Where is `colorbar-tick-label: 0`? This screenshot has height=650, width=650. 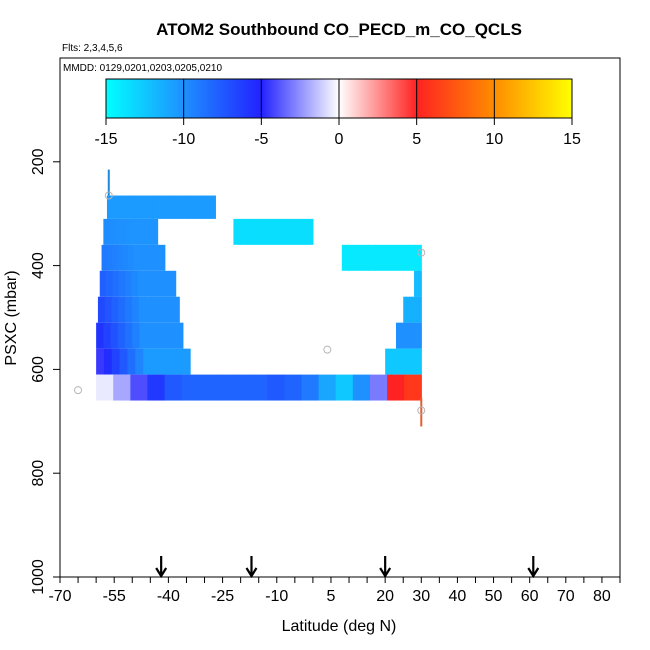
colorbar-tick-label: 0 is located at coordinates (339, 139).